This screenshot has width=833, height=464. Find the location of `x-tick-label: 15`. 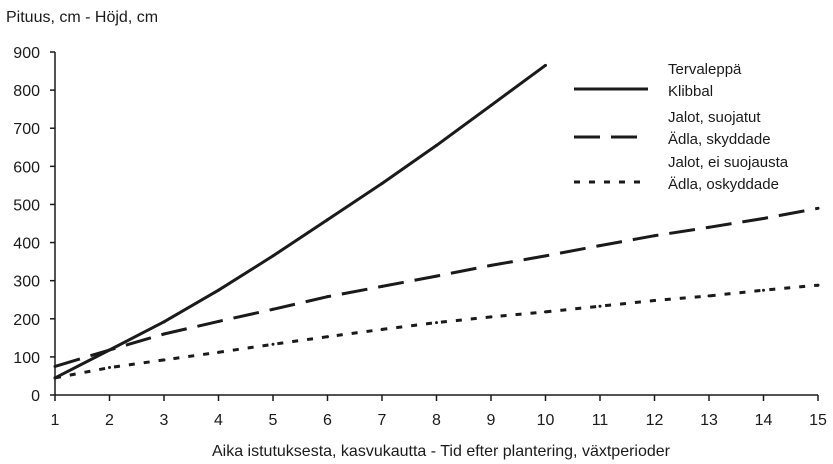

x-tick-label: 15 is located at coordinates (818, 420).